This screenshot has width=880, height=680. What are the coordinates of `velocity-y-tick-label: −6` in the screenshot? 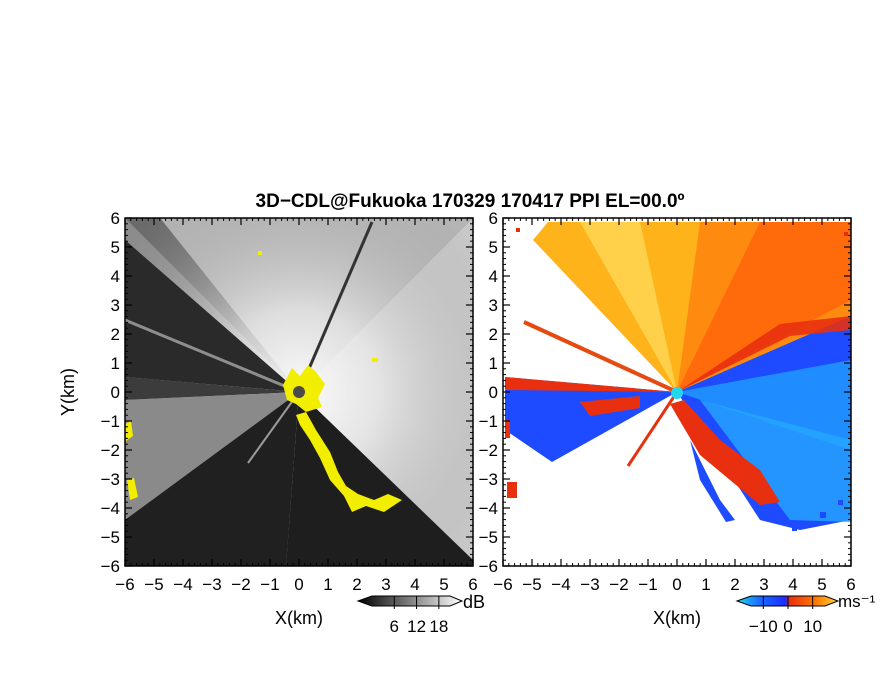 It's located at (488, 566).